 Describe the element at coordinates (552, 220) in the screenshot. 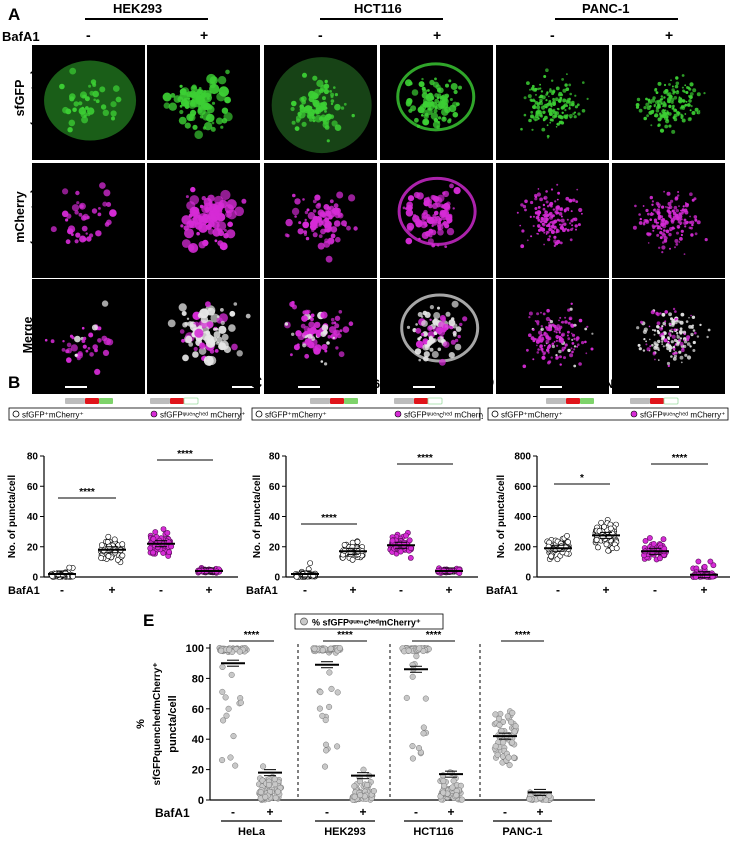

I see `micrograph-cell` at that location.